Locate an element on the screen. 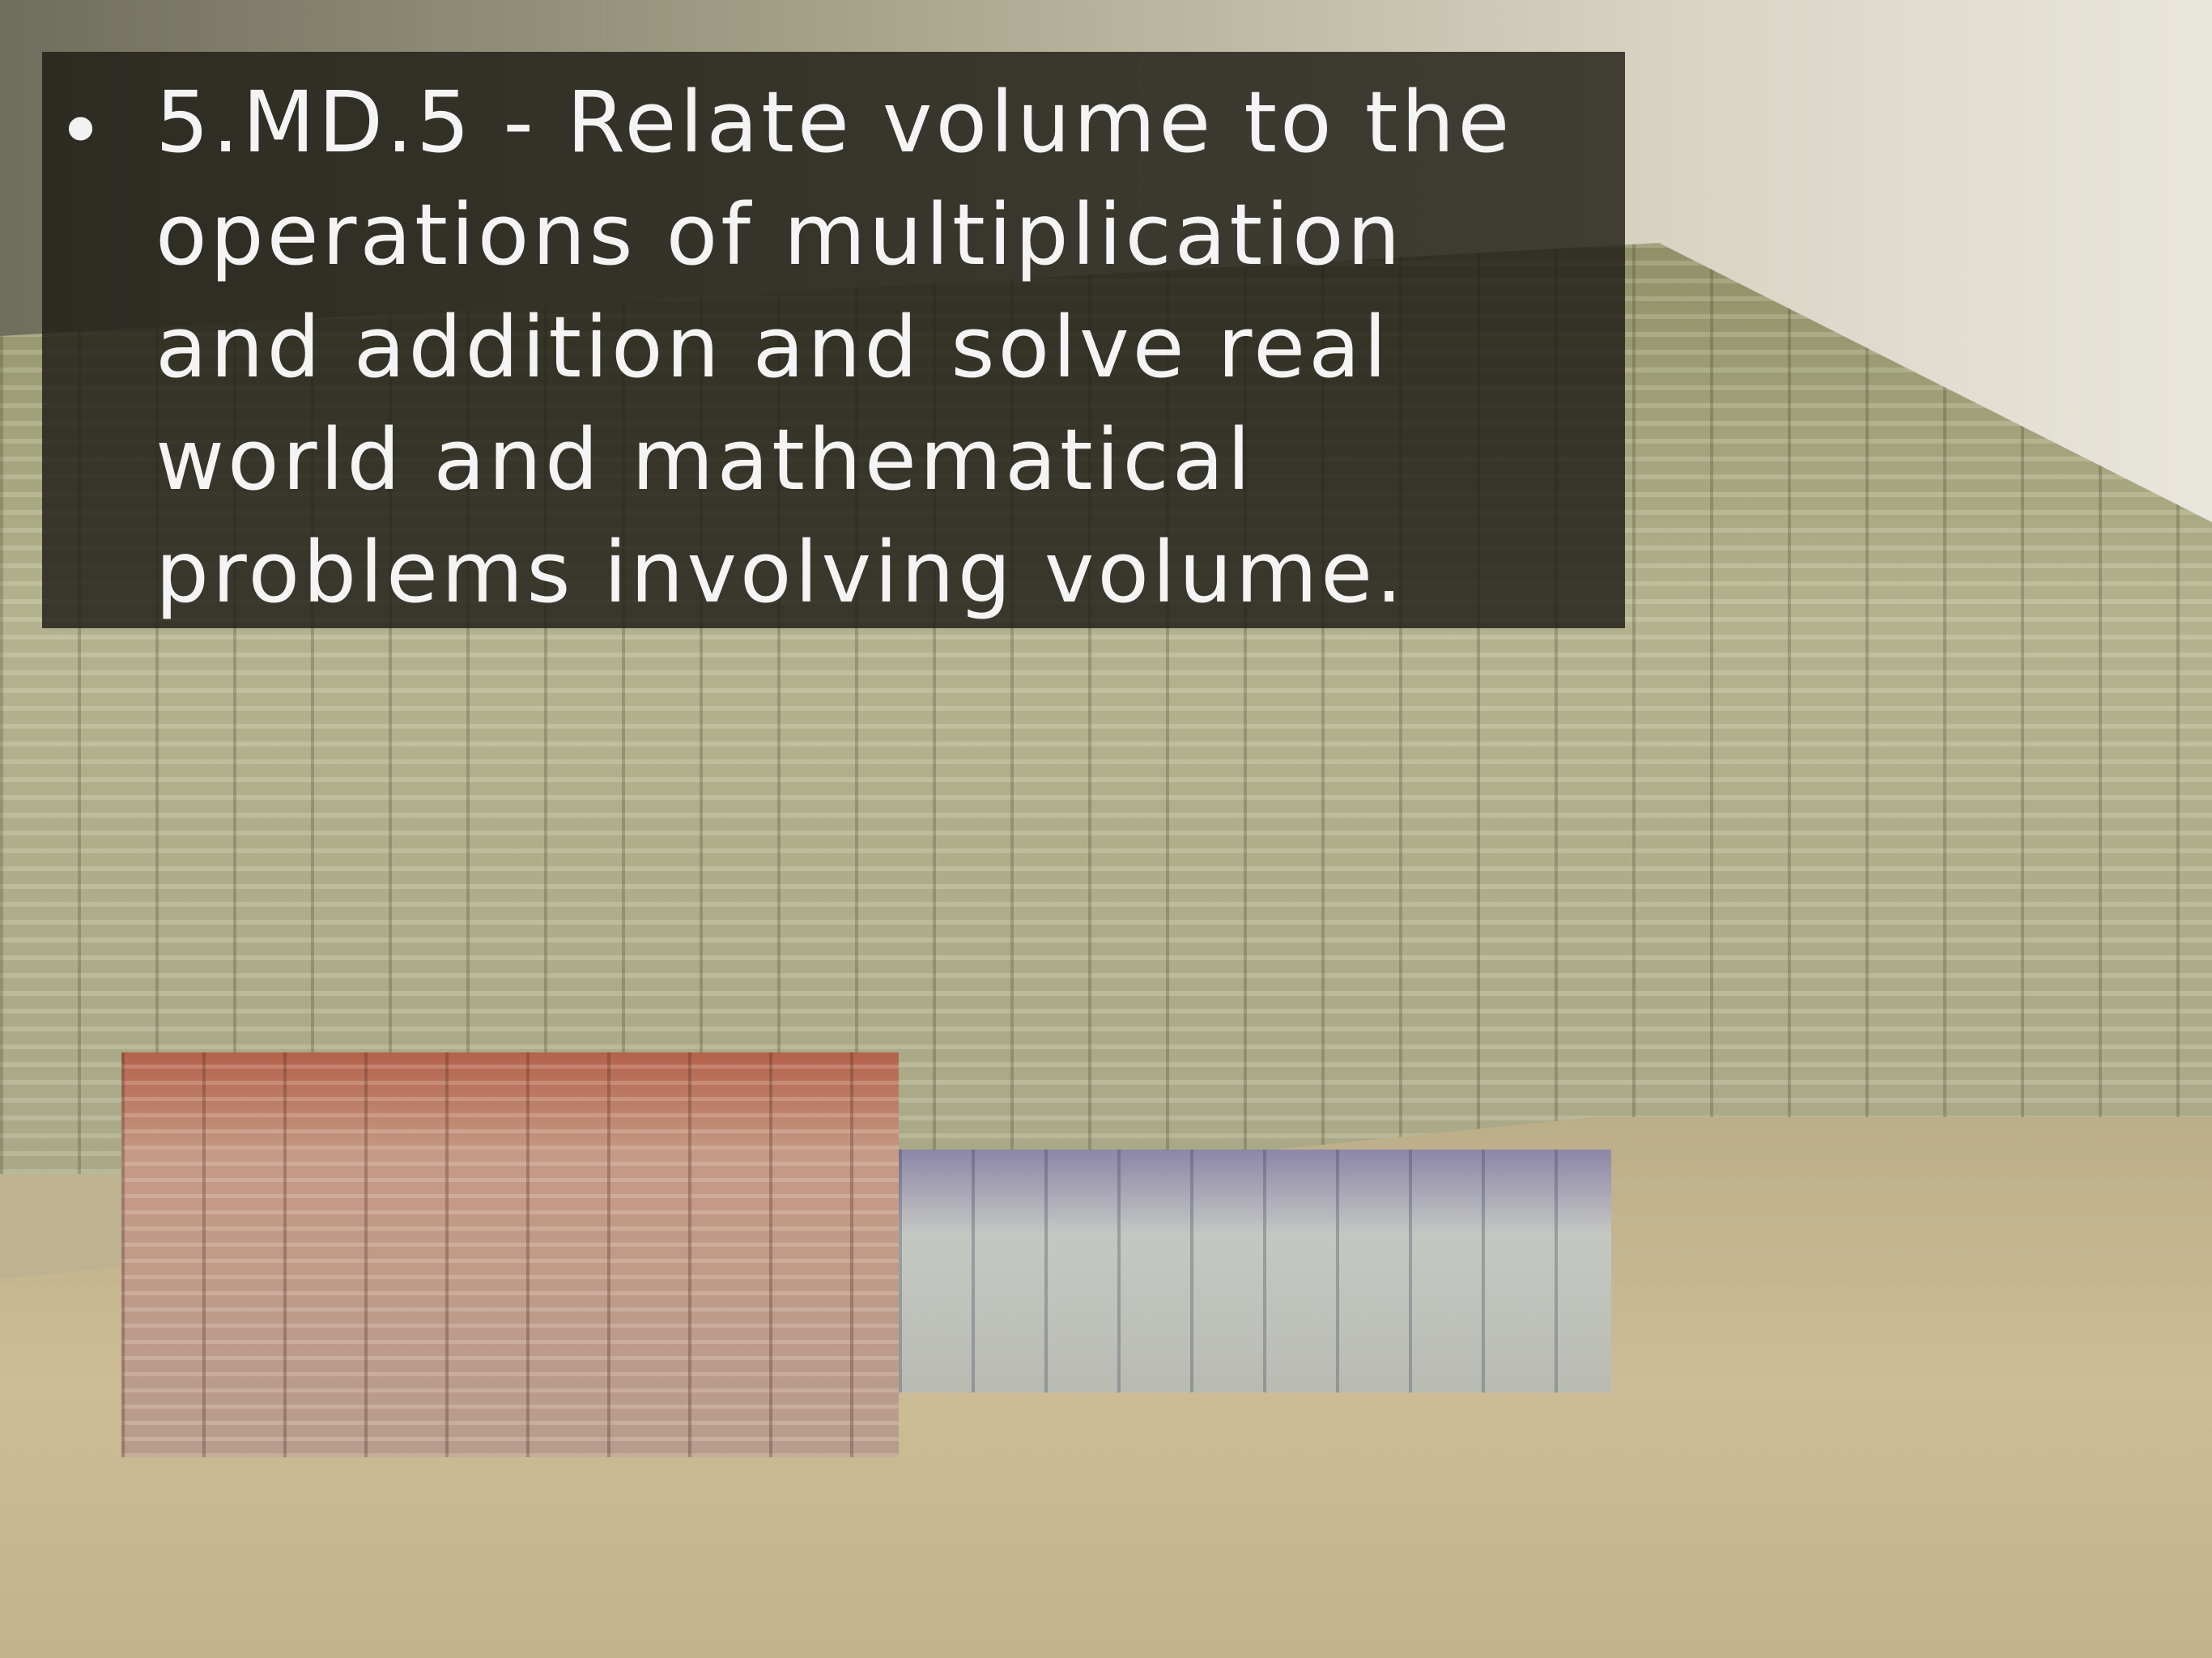 This screenshot has height=1658, width=2212. background-blue-bills is located at coordinates (1255, 1271).